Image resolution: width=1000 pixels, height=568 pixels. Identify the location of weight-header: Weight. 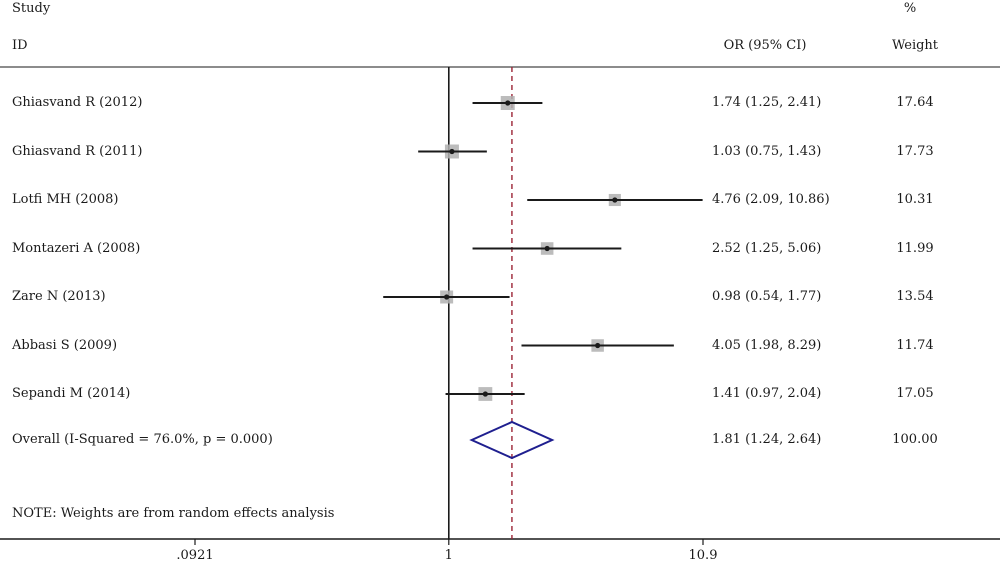
(915, 45).